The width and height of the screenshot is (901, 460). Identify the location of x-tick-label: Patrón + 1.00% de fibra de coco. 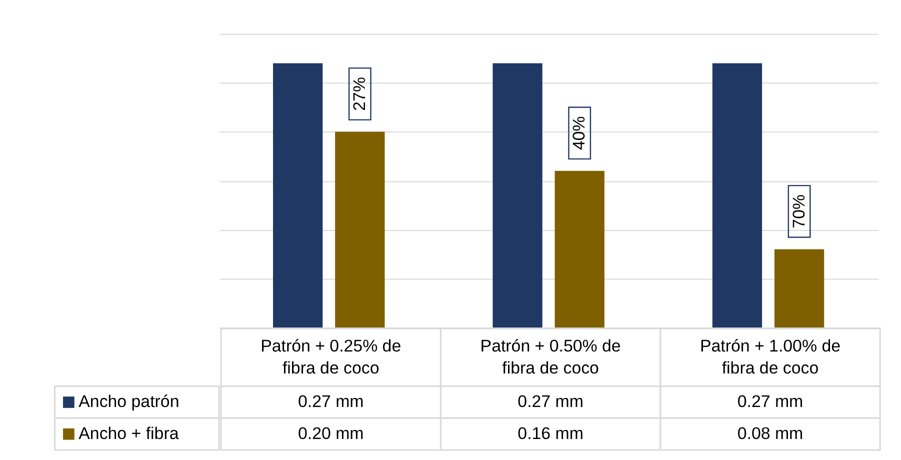
(770, 357).